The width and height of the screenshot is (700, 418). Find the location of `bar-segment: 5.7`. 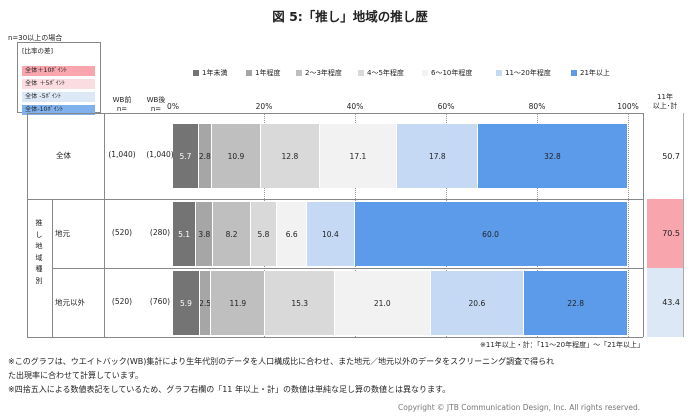

bar-segment: 5.7 is located at coordinates (186, 156).